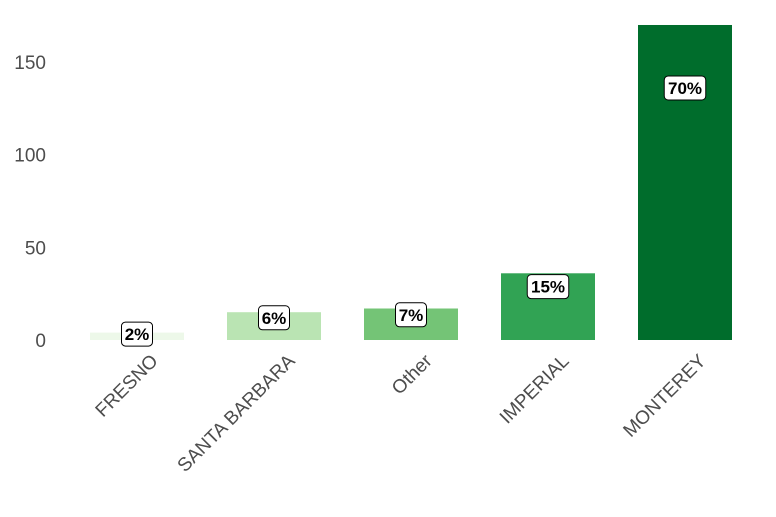 The image size is (776, 517). I want to click on data-label: 70%, so click(685, 88).